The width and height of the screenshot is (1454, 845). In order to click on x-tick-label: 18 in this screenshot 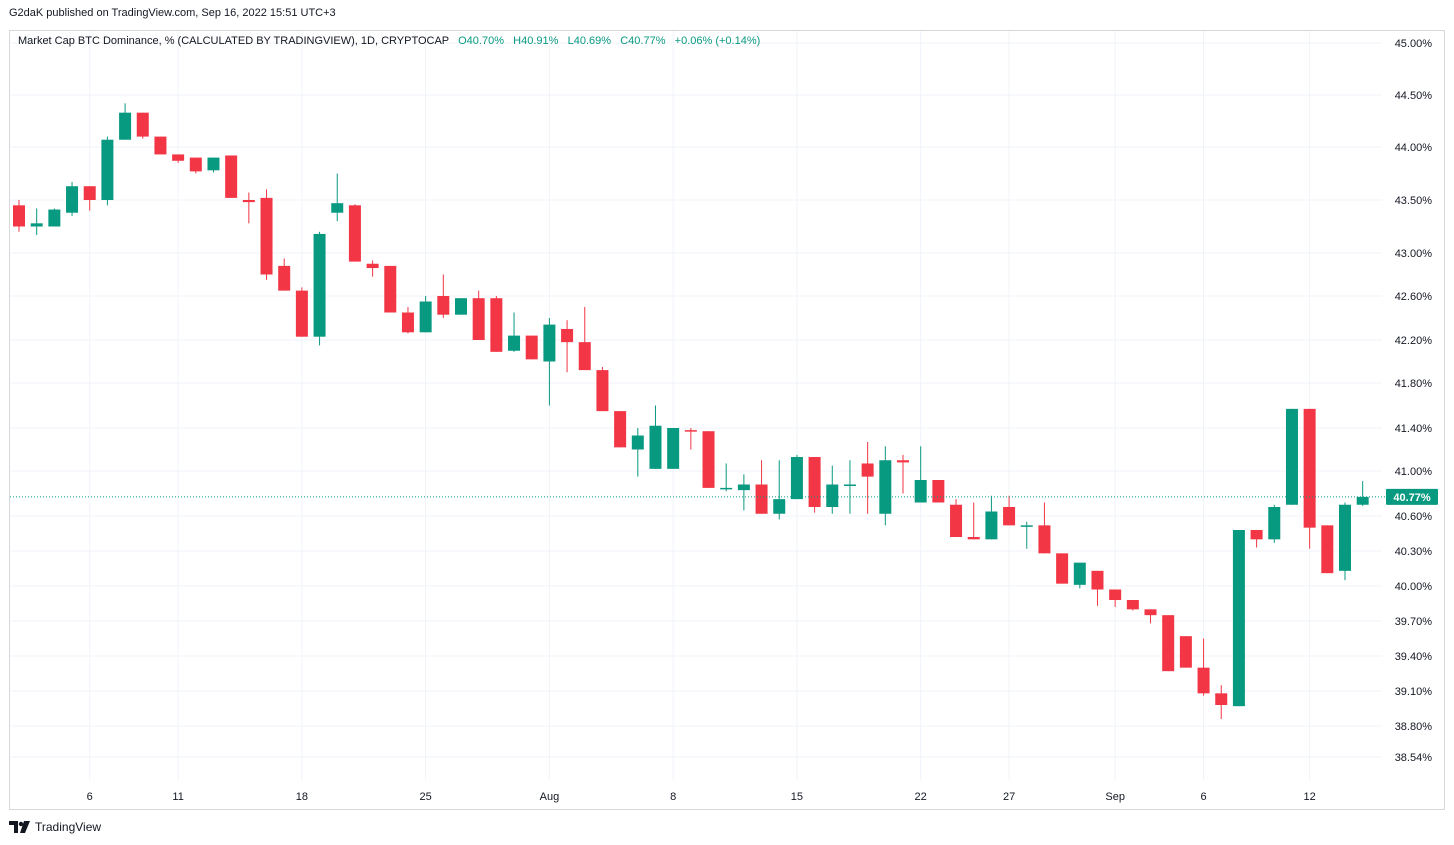, I will do `click(302, 797)`.